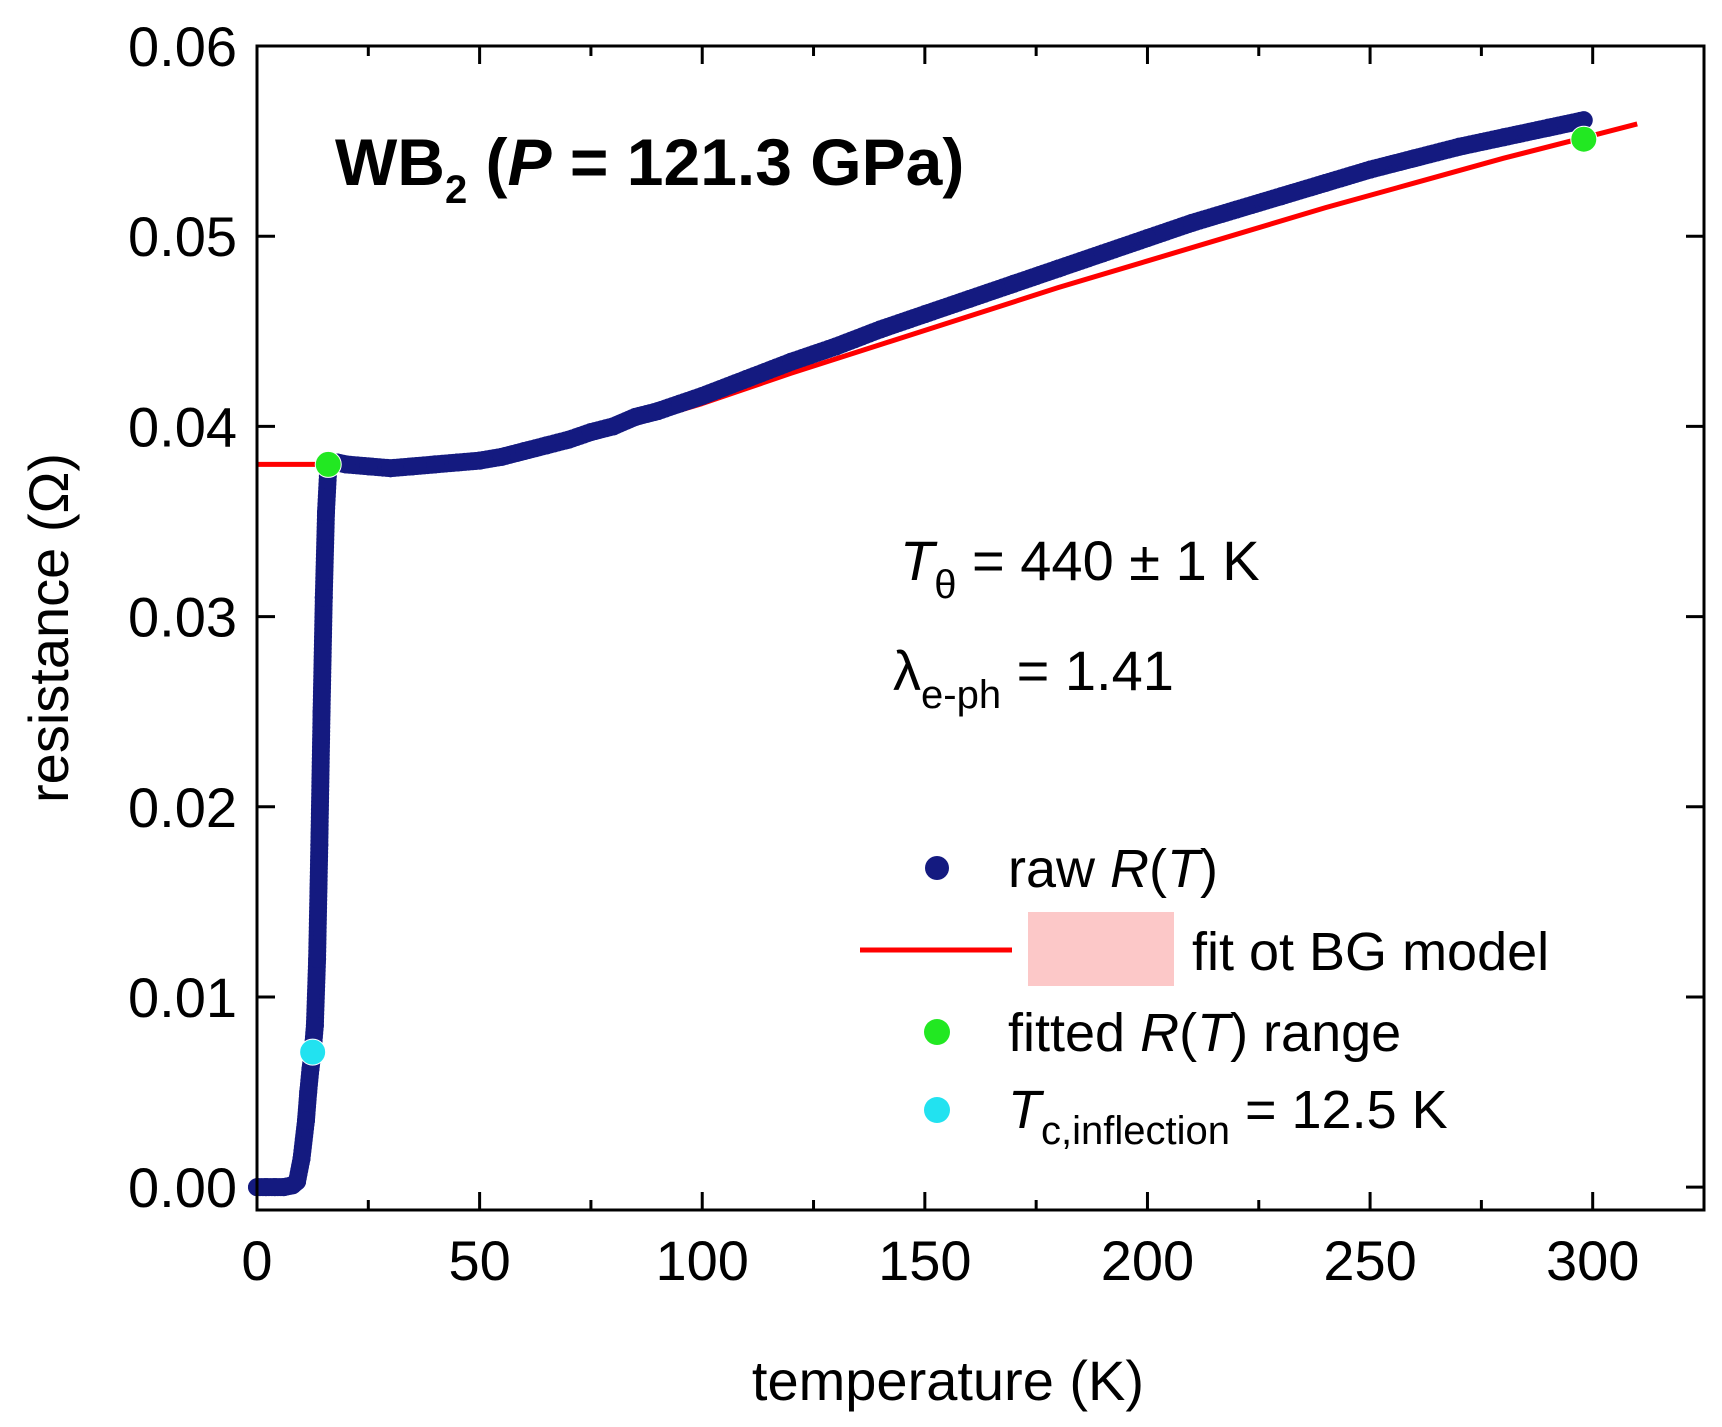 The height and width of the screenshot is (1427, 1722). What do you see at coordinates (1113, 869) in the screenshot?
I see `legend-raw-label: raw R(T)` at bounding box center [1113, 869].